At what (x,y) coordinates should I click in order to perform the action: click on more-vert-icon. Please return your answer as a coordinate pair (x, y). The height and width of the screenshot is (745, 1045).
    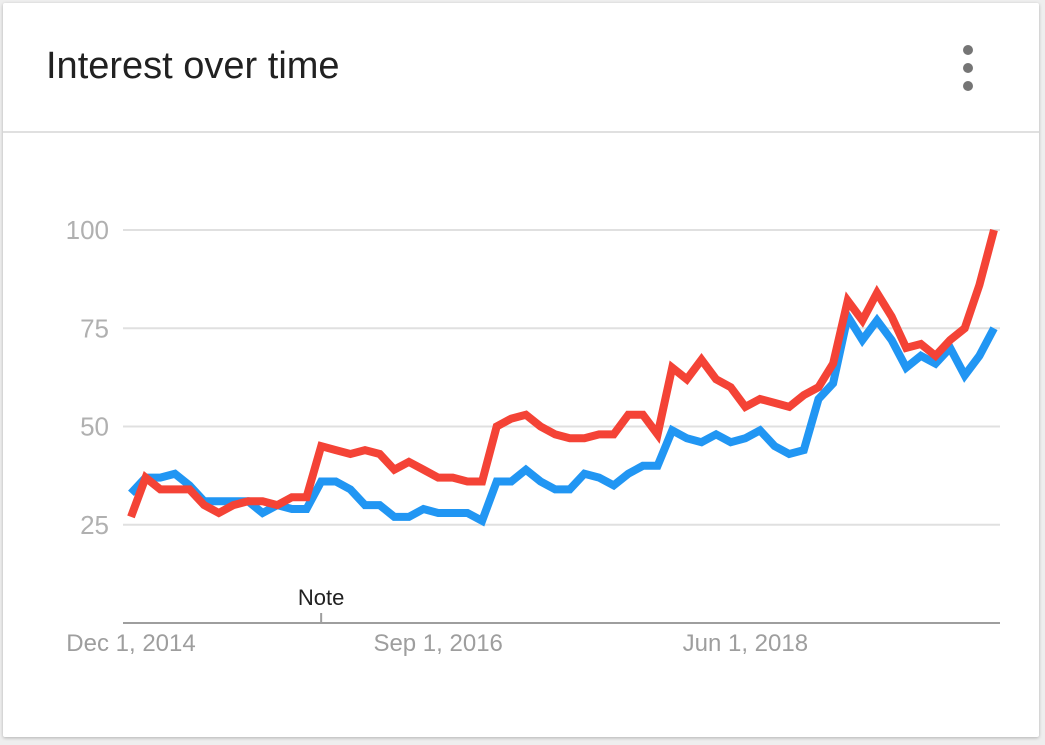
    Looking at the image, I should click on (968, 68).